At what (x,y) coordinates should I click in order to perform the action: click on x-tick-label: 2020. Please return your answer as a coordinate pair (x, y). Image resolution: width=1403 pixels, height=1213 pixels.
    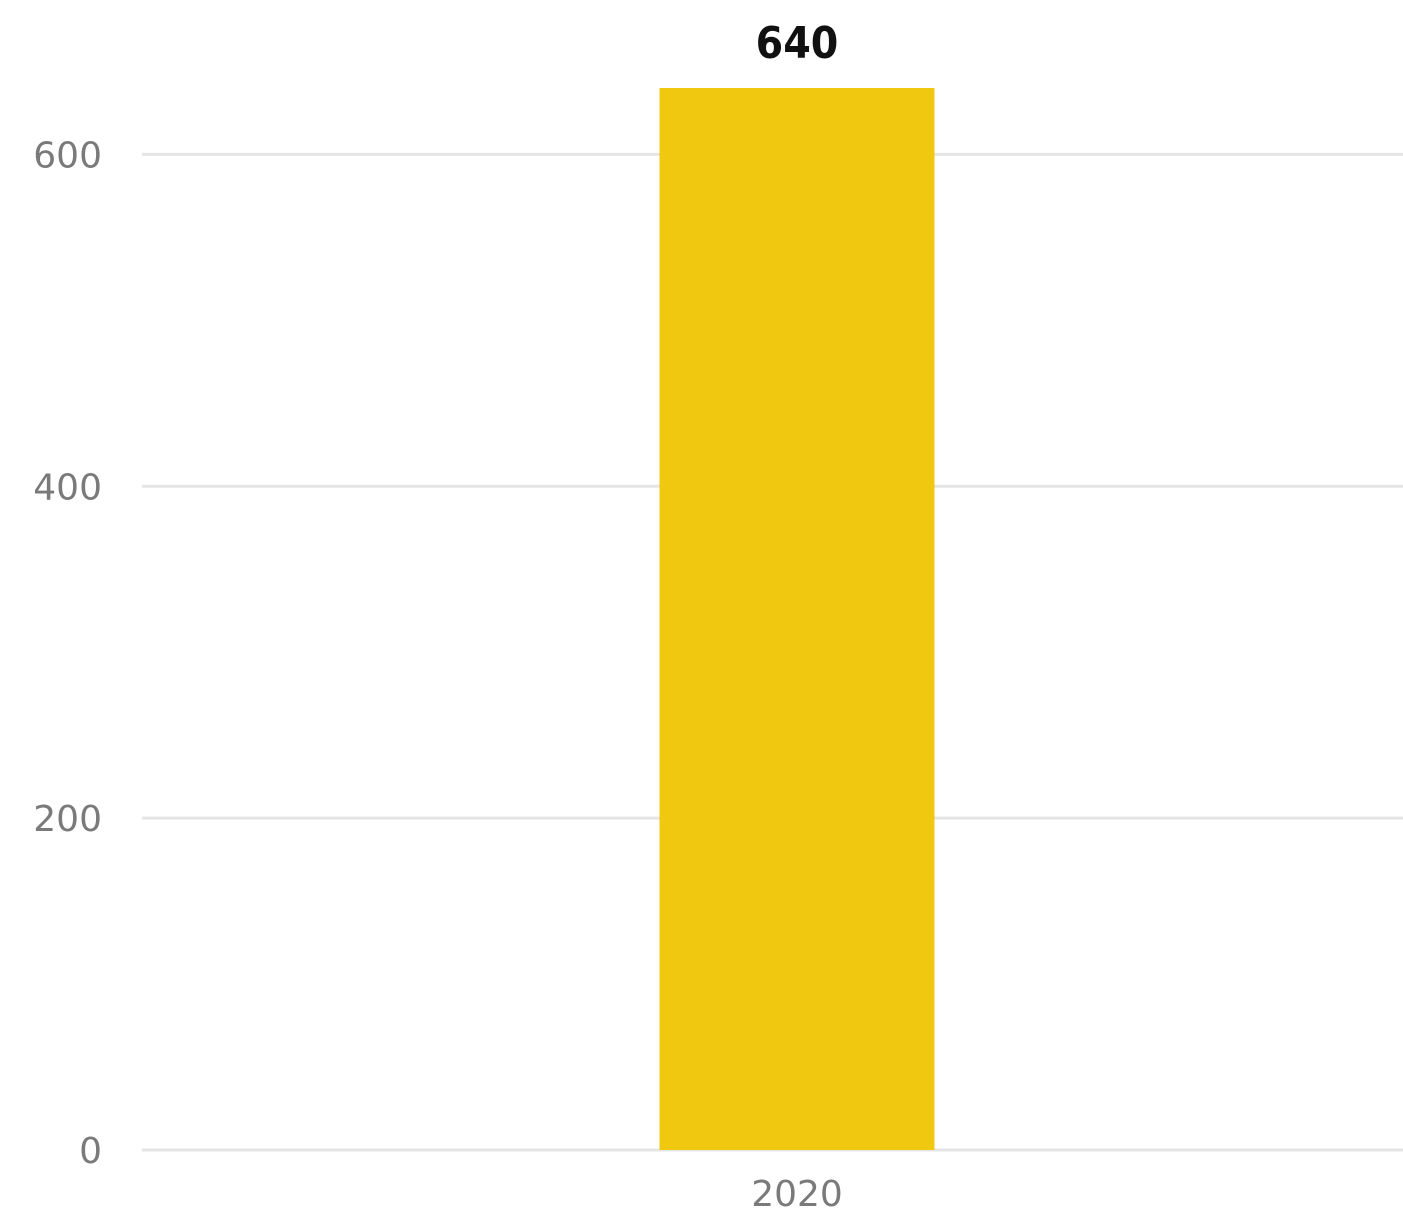
    Looking at the image, I should click on (797, 1193).